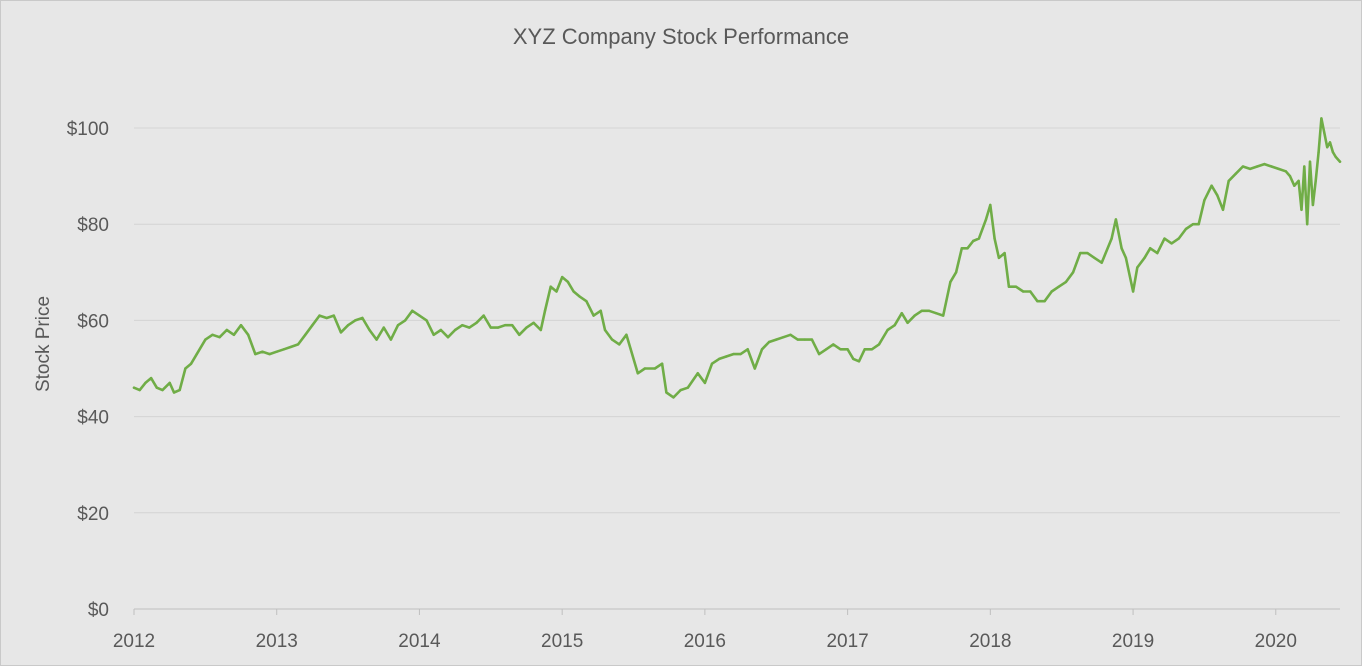  I want to click on x-tick-label: 2013, so click(277, 641).